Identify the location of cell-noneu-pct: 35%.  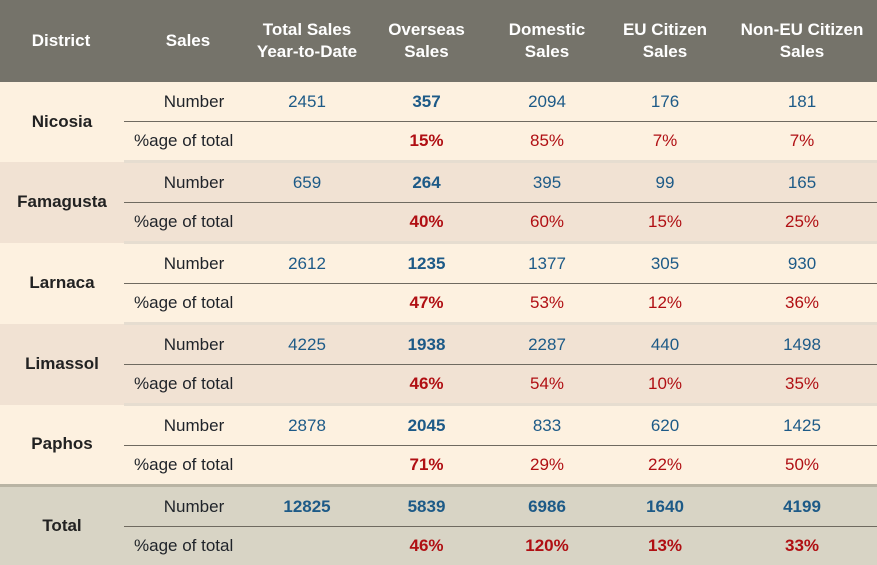
(802, 385).